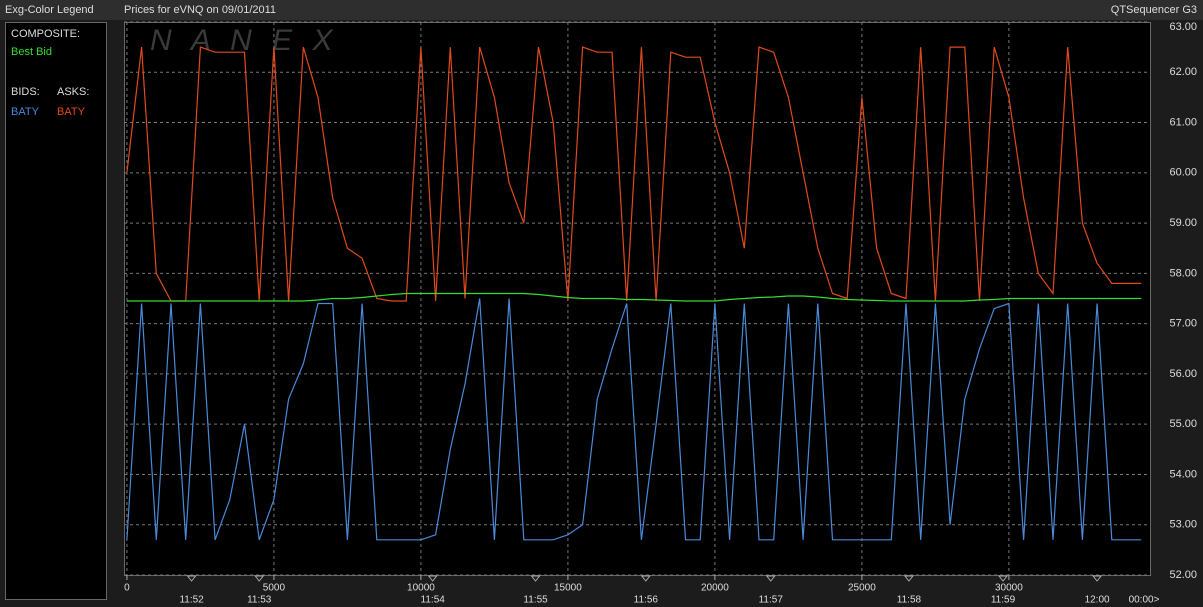 This screenshot has width=1203, height=607. I want to click on y-tick-label: 55.00, so click(1183, 424).